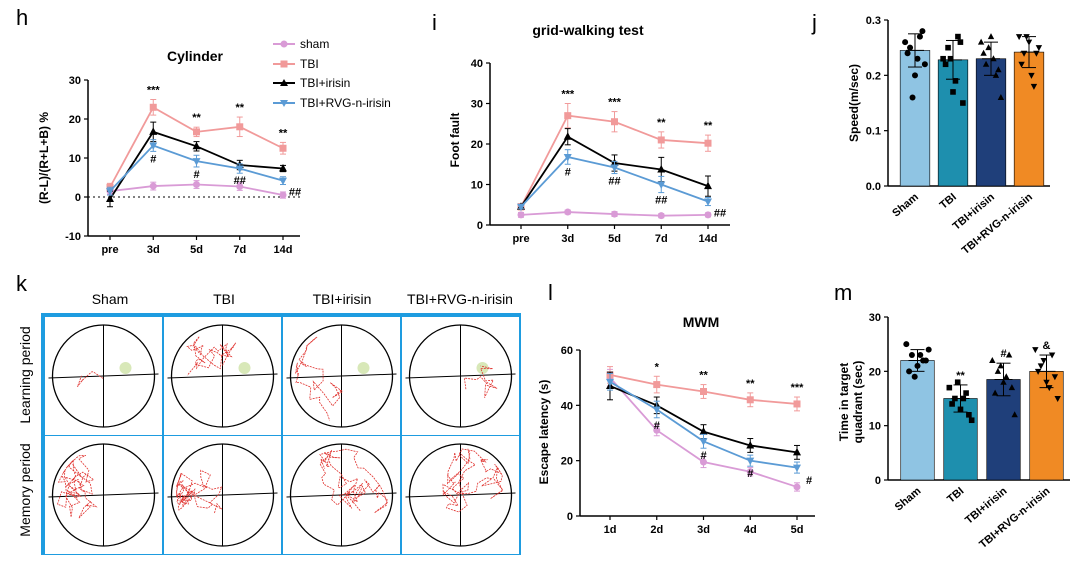 Image resolution: width=1080 pixels, height=582 pixels. What do you see at coordinates (843, 292) in the screenshot?
I see `panel-letter-m: m` at bounding box center [843, 292].